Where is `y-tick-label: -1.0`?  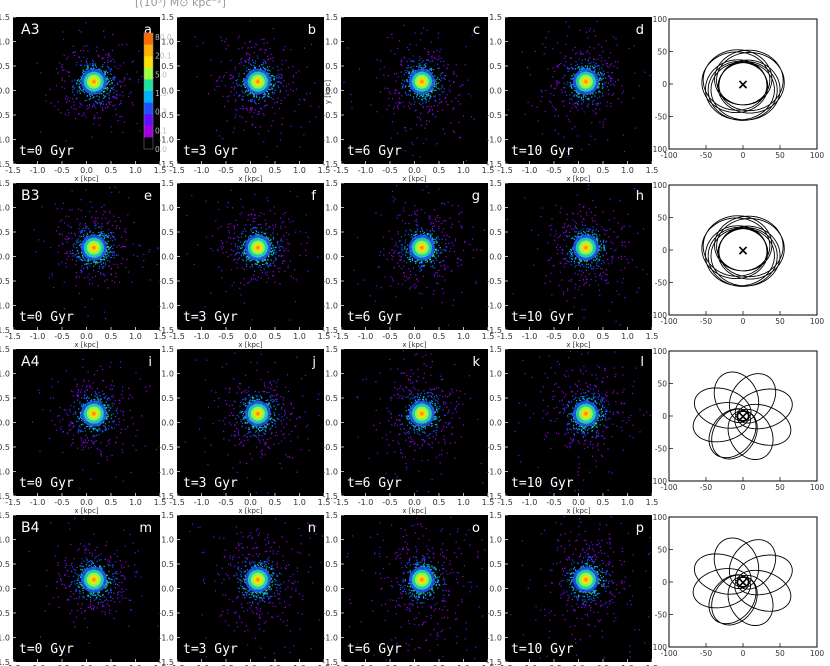
y-tick-label: -1.0 is located at coordinates (5, 306).